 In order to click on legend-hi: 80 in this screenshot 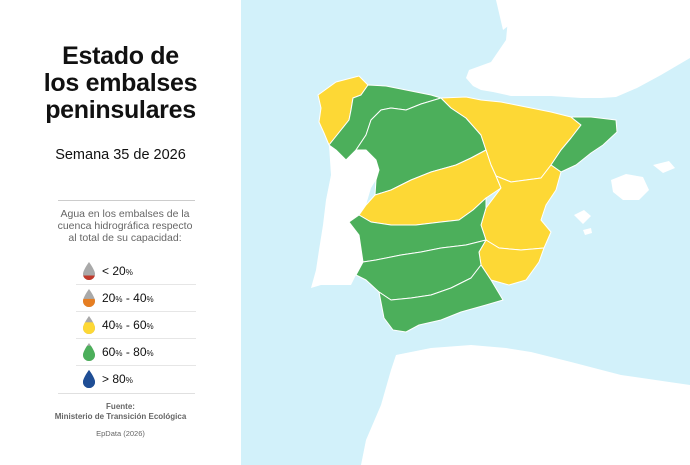, I will do `click(140, 352)`.